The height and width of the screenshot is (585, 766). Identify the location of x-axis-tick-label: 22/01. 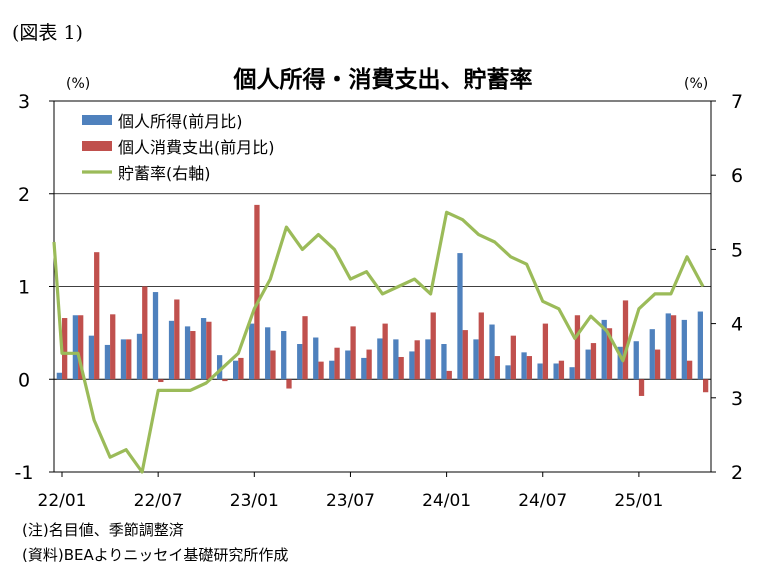
(62, 501).